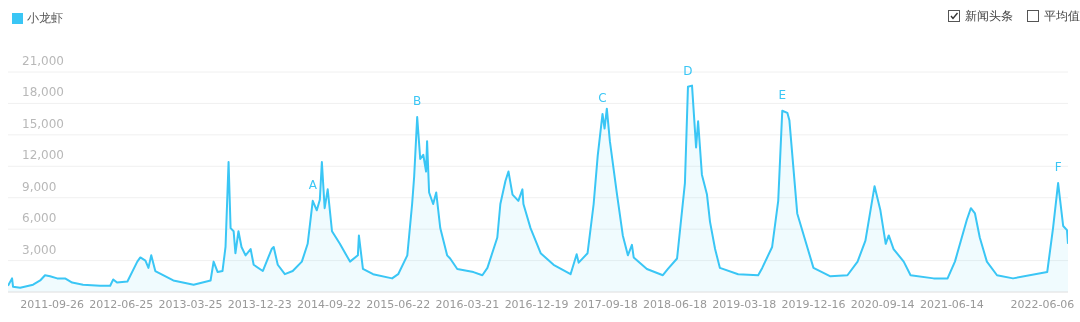  What do you see at coordinates (1042, 304) in the screenshot?
I see `x-tick-label: 2022-06-06` at bounding box center [1042, 304].